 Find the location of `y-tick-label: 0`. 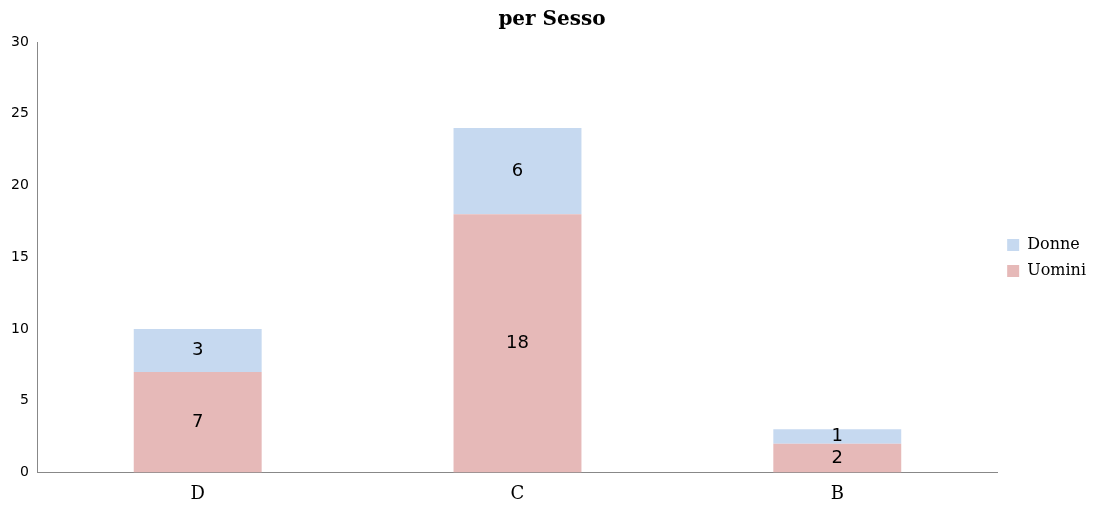

y-tick-label: 0 is located at coordinates (24, 471).